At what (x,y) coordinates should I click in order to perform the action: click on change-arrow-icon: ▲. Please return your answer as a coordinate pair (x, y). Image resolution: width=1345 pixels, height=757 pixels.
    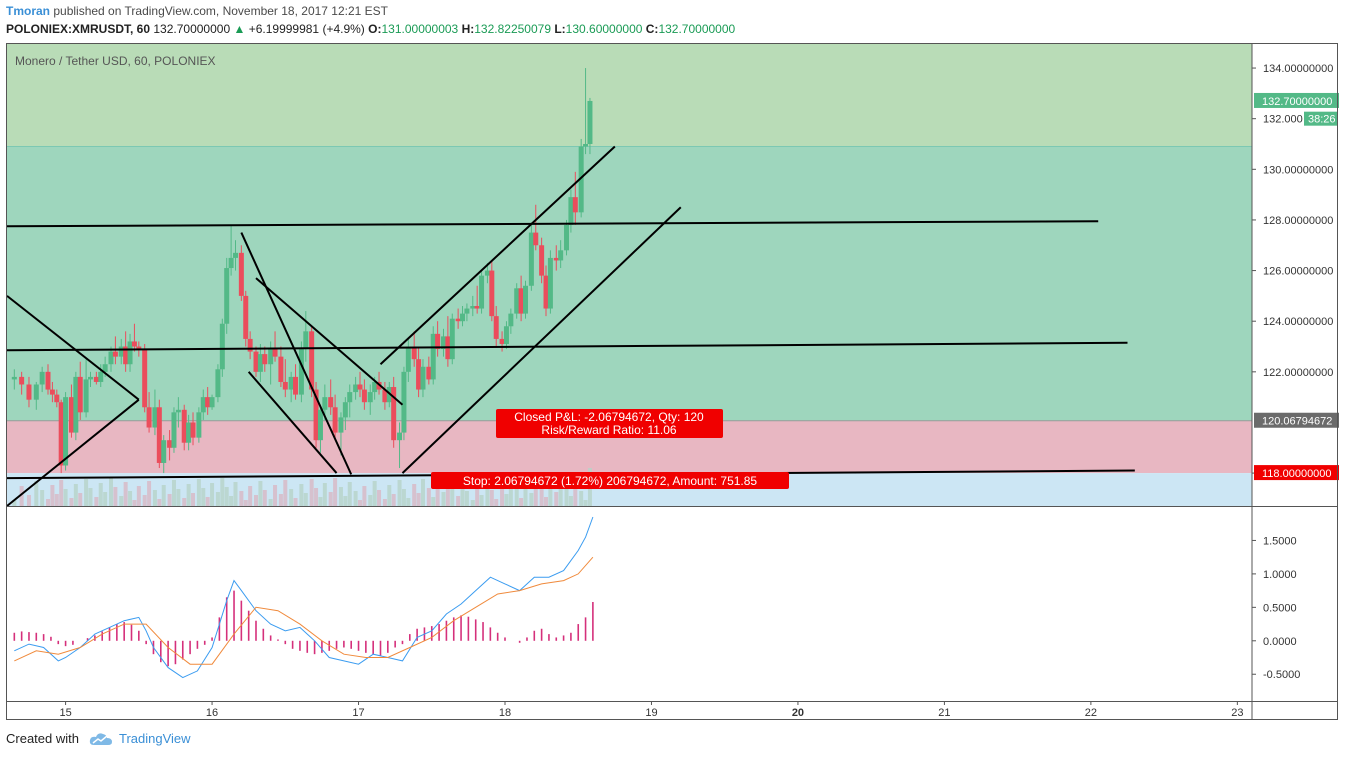
    Looking at the image, I should click on (239, 29).